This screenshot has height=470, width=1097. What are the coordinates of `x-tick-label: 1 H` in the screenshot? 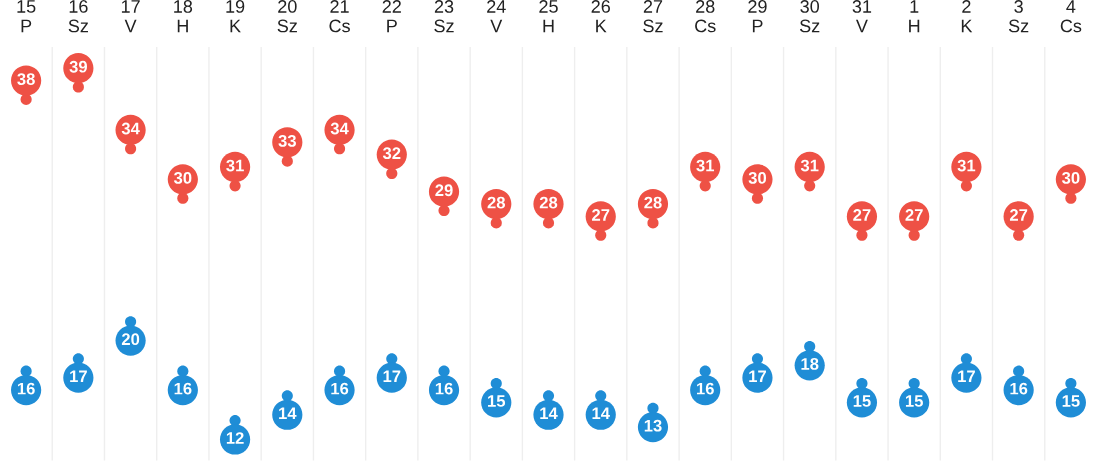 It's located at (914, 16).